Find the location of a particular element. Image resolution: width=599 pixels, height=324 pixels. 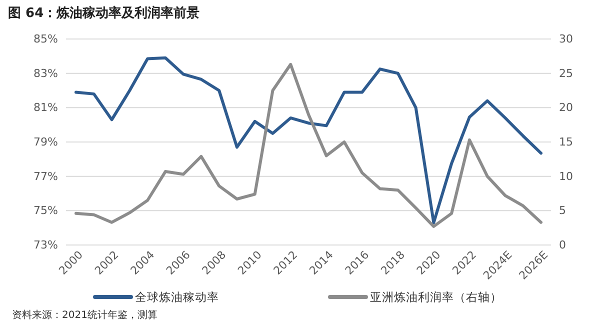

y-tick-label: 75% is located at coordinates (46, 211).